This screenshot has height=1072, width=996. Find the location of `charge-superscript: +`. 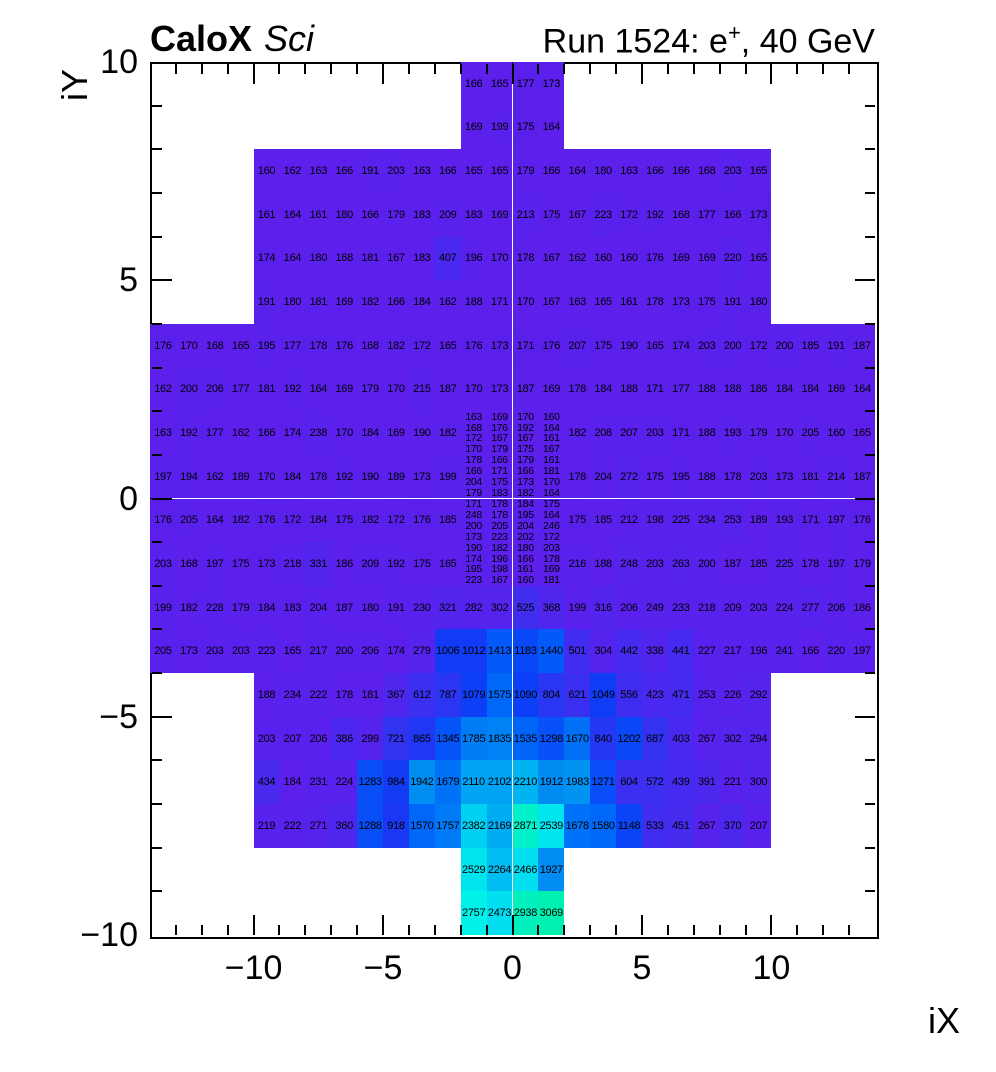

charge-superscript: + is located at coordinates (734, 32).